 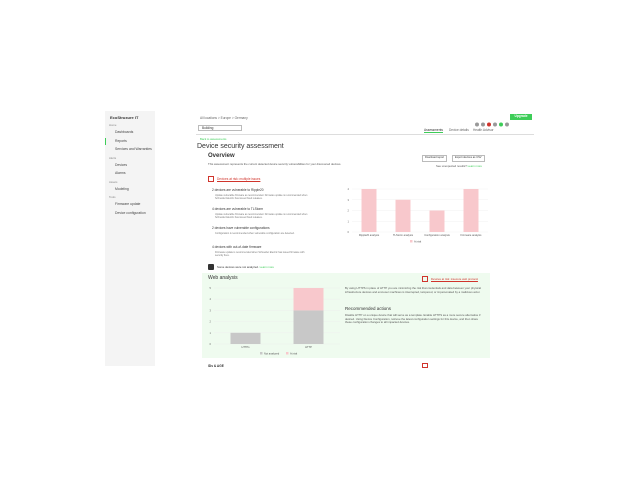 What do you see at coordinates (211, 267) in the screenshot?
I see `info-icon` at bounding box center [211, 267].